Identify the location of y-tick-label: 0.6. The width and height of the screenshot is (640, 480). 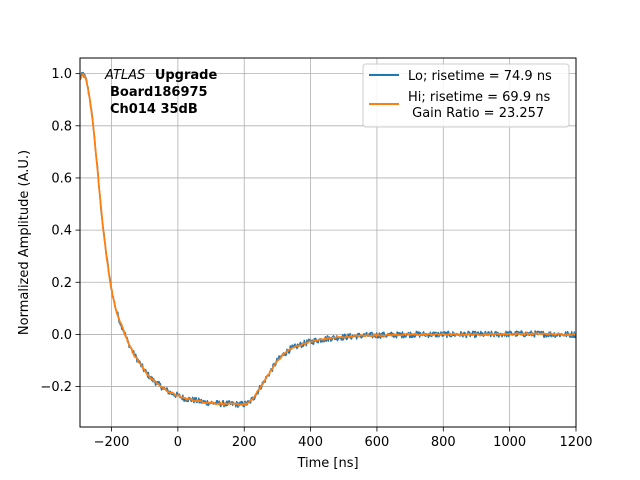
(61, 178).